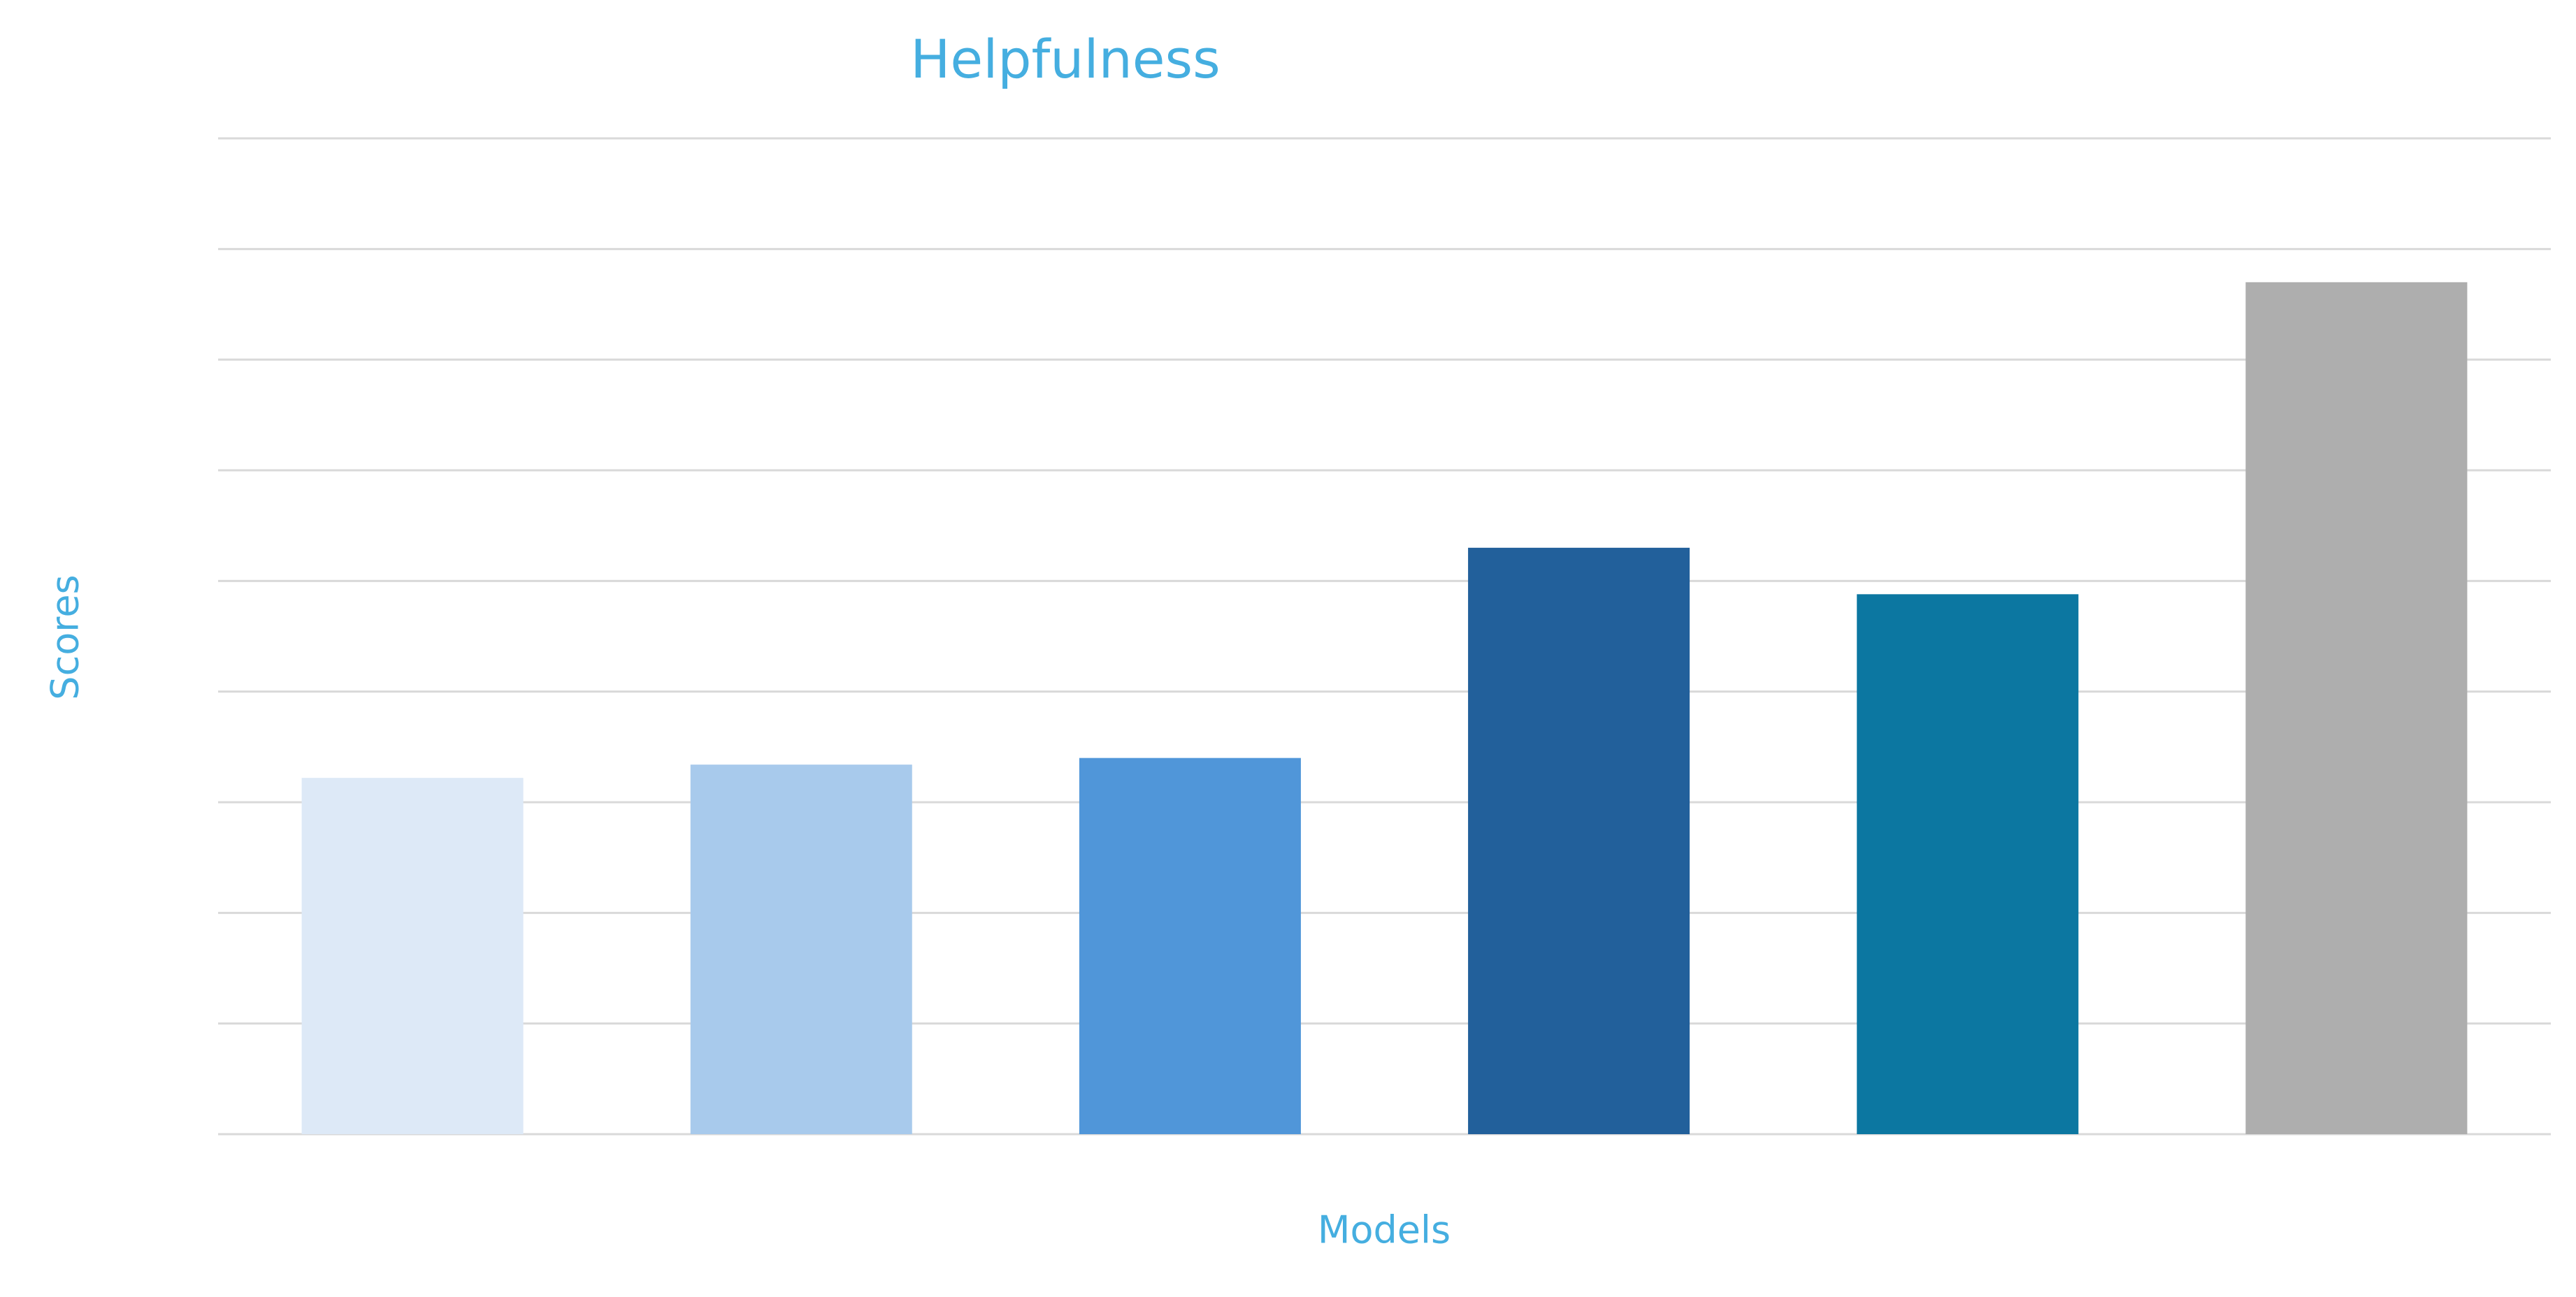  What do you see at coordinates (1384, 1230) in the screenshot?
I see `x-axis-label: Models` at bounding box center [1384, 1230].